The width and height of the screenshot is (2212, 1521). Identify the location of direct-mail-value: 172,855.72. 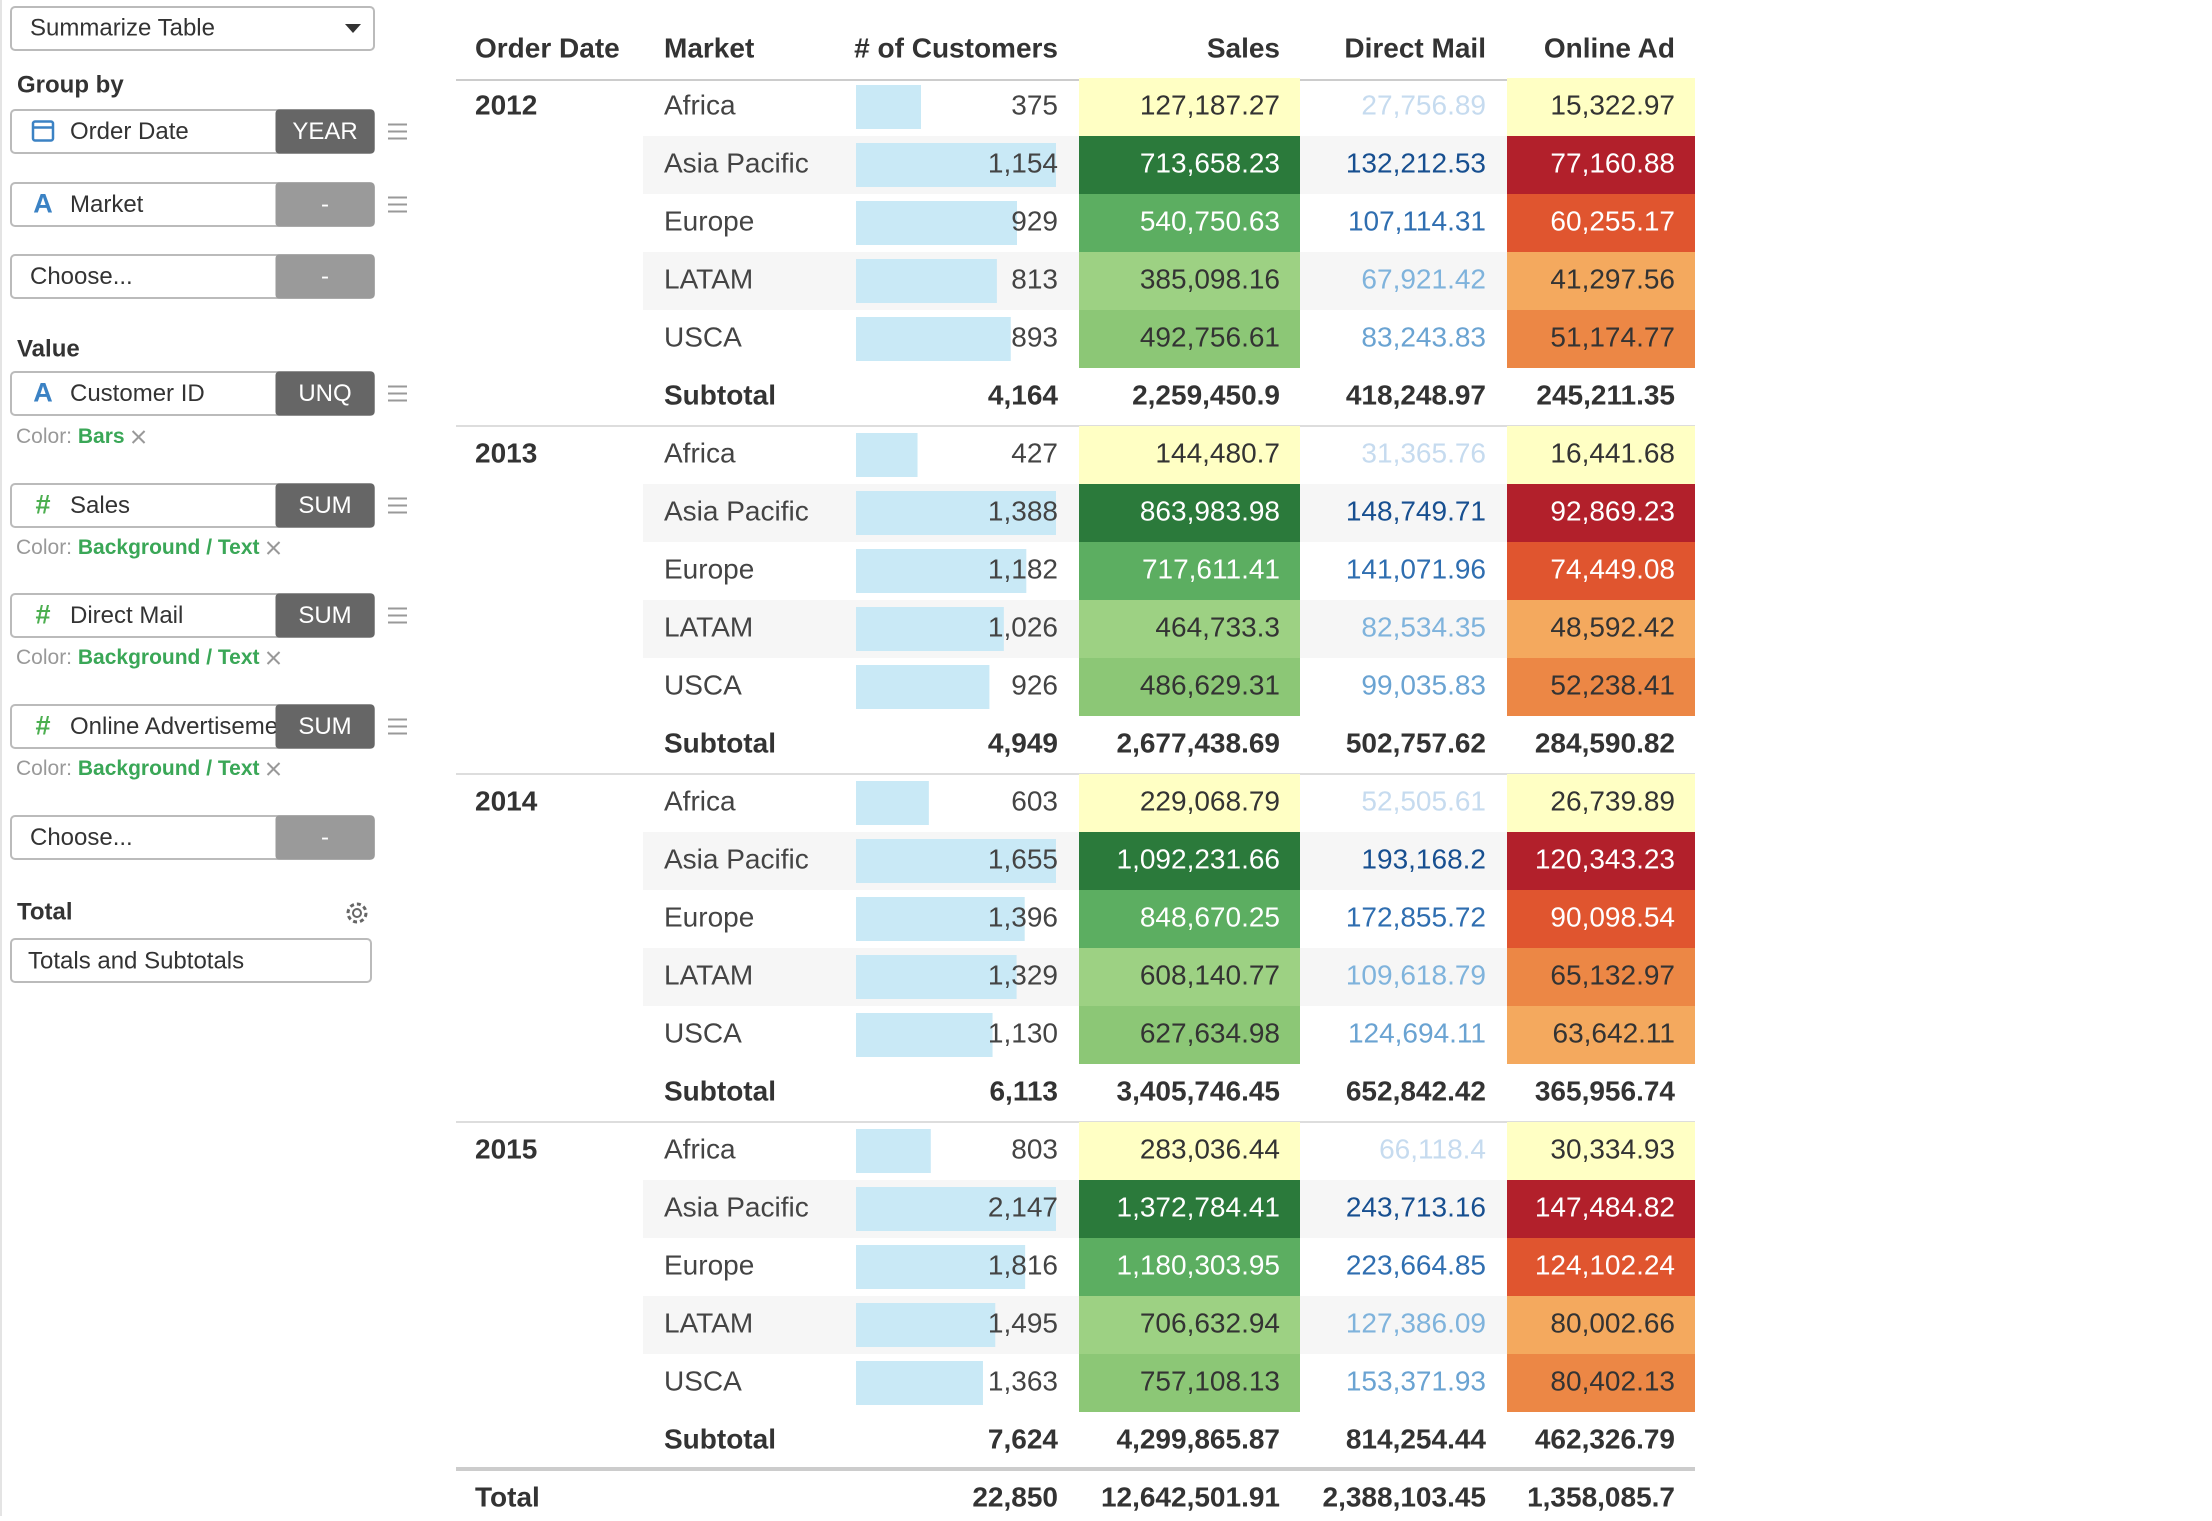
(1416, 916).